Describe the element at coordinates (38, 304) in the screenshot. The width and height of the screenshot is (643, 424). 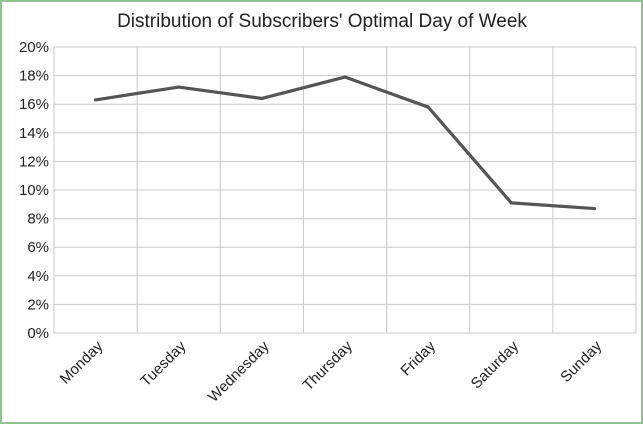
I see `y-tick-label: 2%` at that location.